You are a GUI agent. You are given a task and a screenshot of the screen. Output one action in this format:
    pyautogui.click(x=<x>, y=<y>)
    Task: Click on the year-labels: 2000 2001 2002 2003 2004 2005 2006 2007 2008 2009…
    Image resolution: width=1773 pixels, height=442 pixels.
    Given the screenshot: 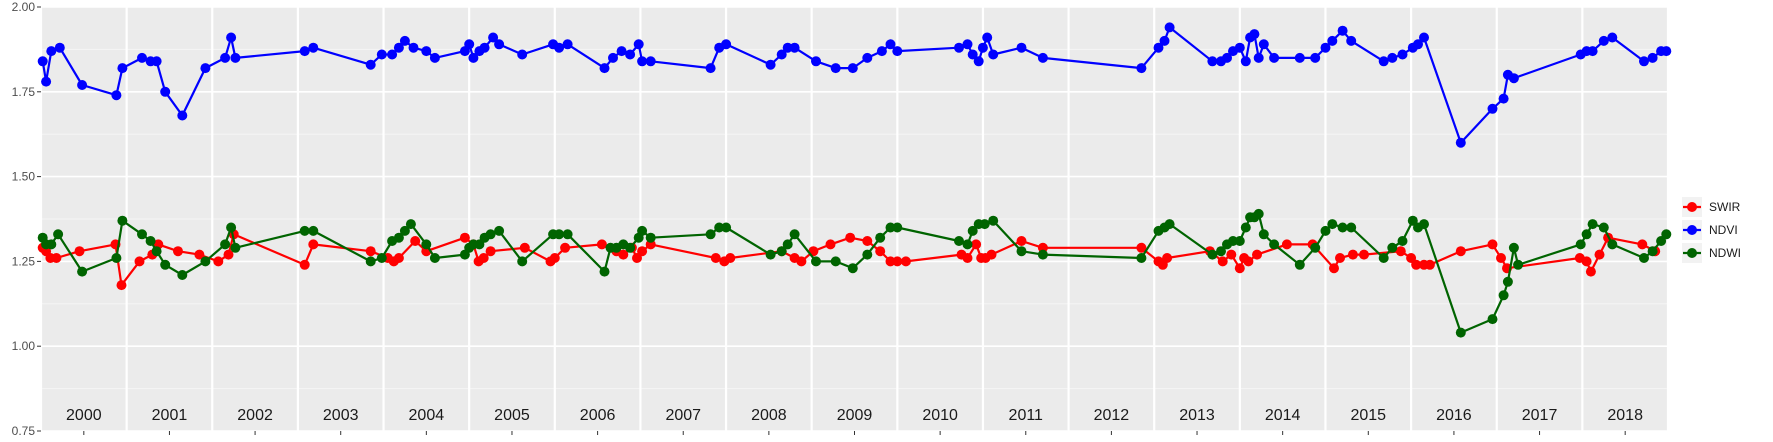 What is the action you would take?
    pyautogui.click(x=854, y=415)
    